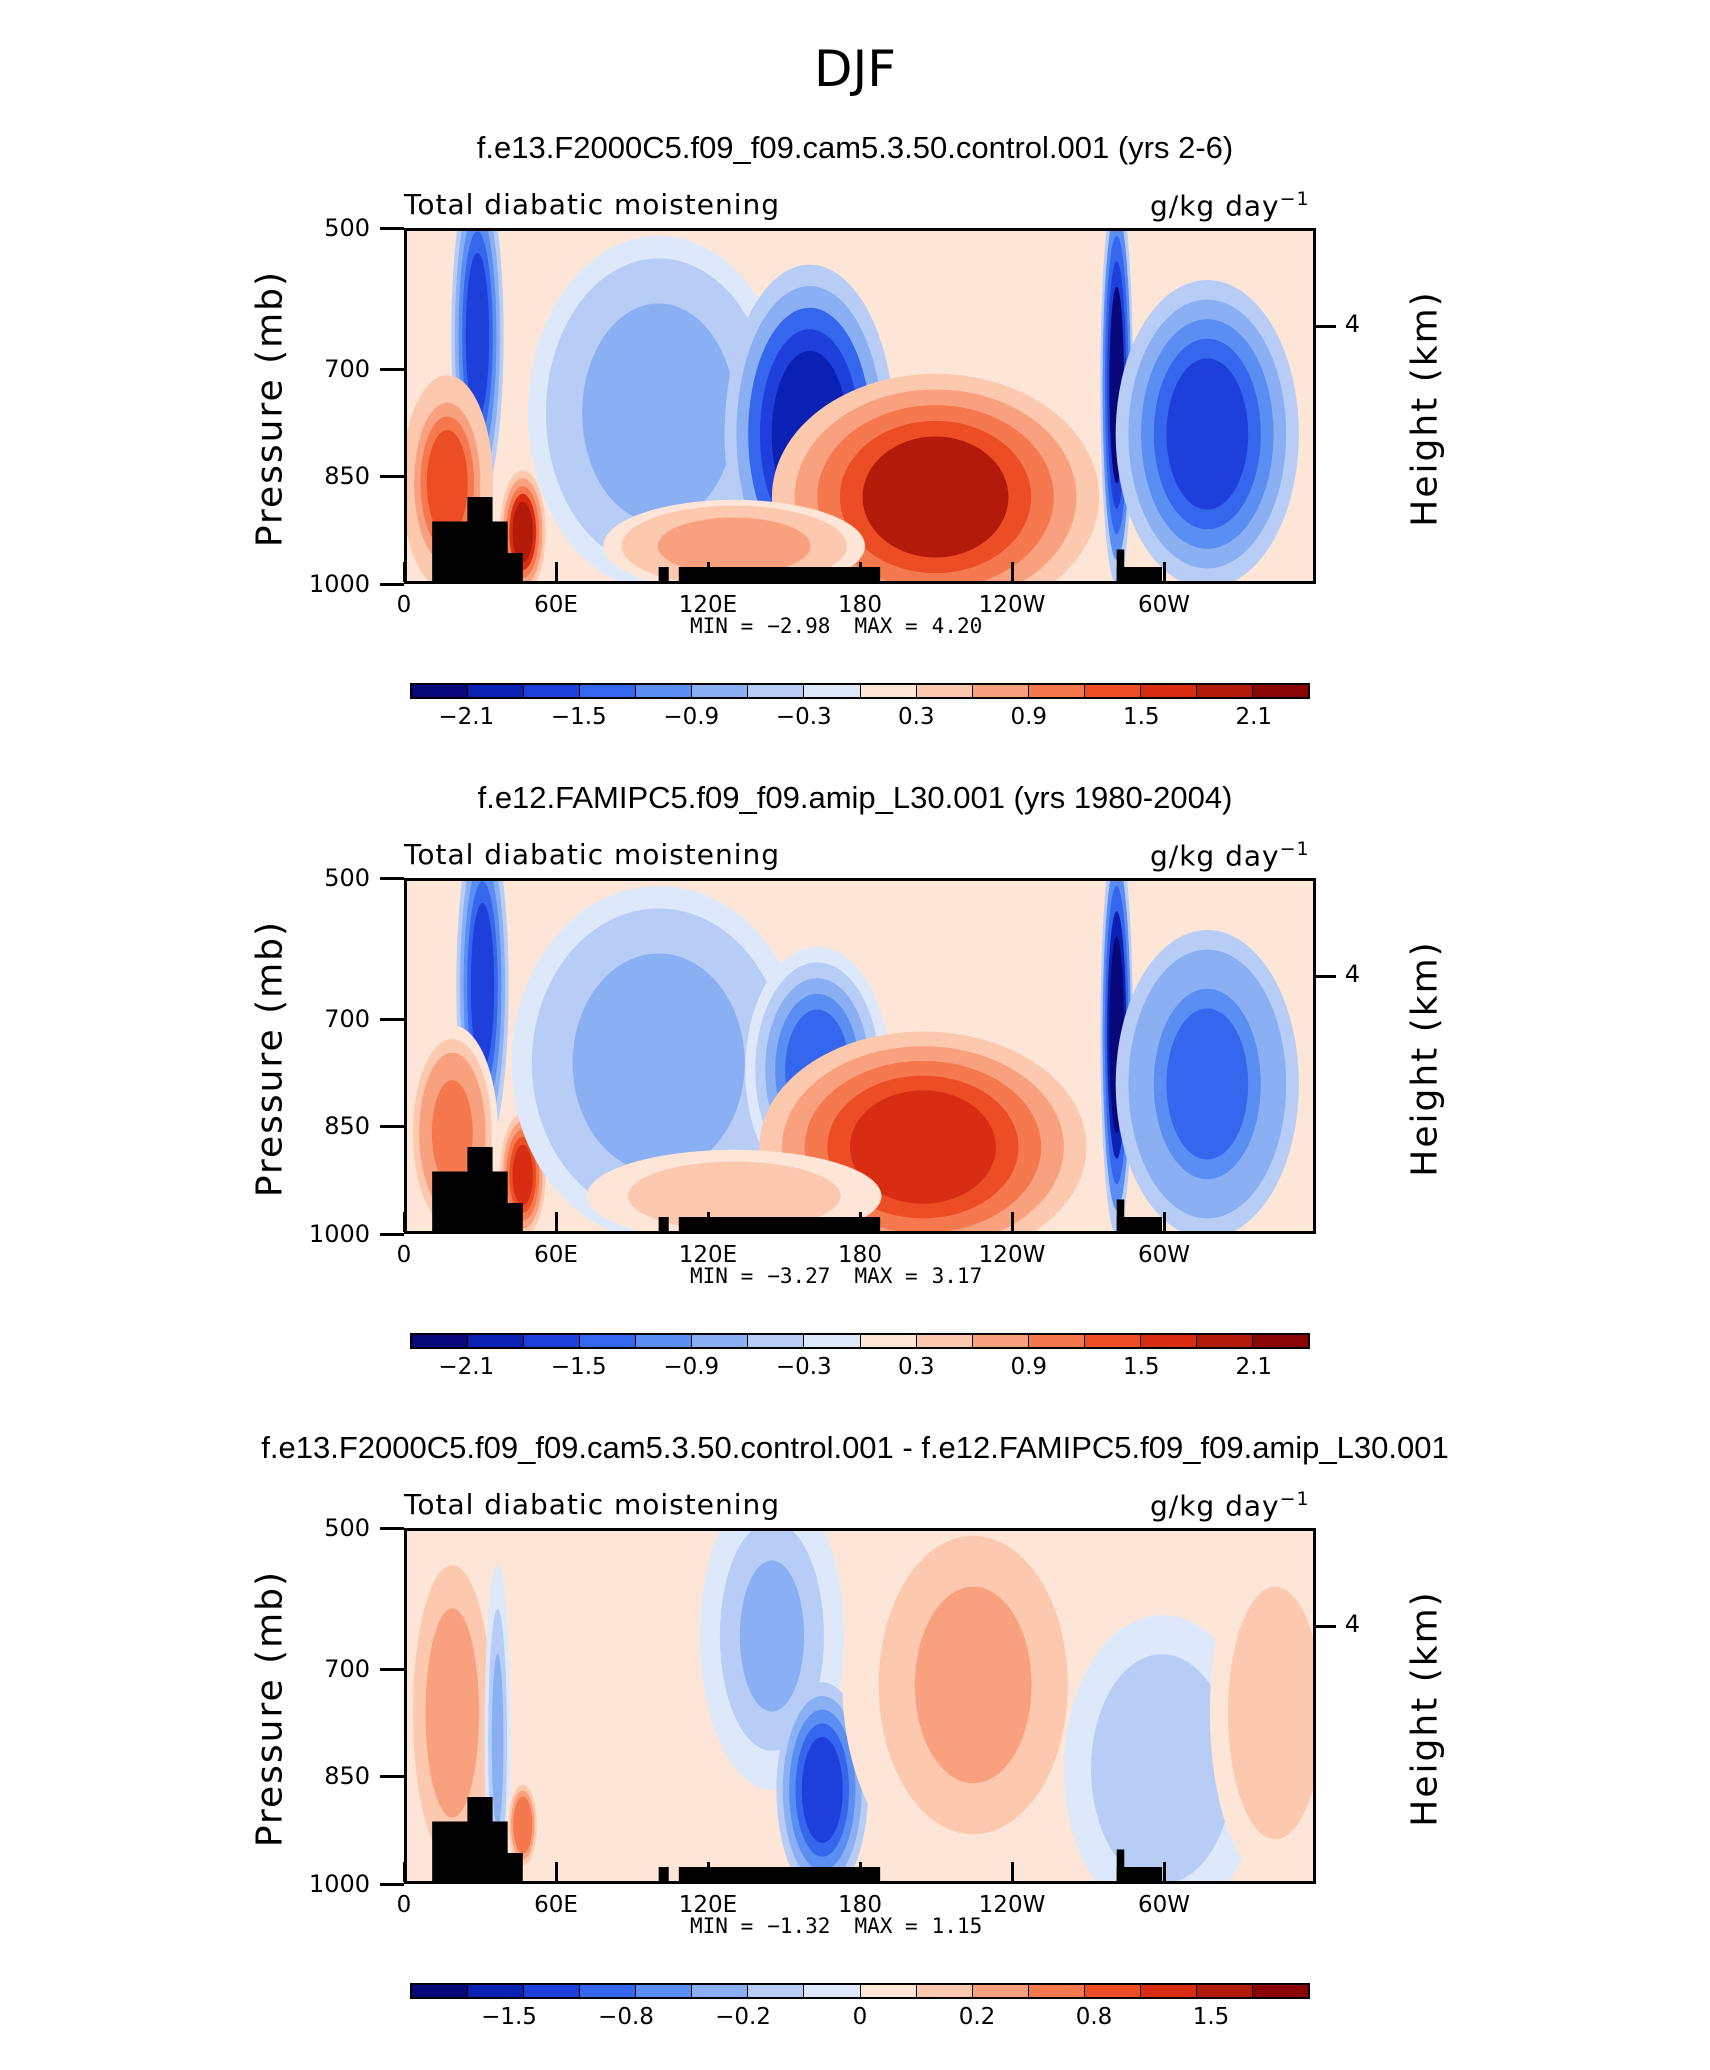  Describe the element at coordinates (1254, 717) in the screenshot. I see `colorbar-label: 2.1` at that location.